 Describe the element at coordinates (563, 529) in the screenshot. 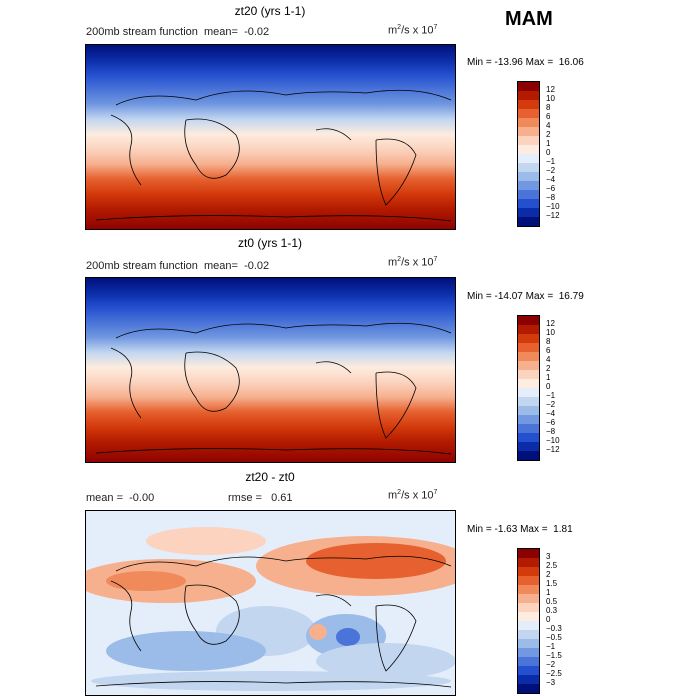

I see `panel-3-max-value: 1.81` at that location.